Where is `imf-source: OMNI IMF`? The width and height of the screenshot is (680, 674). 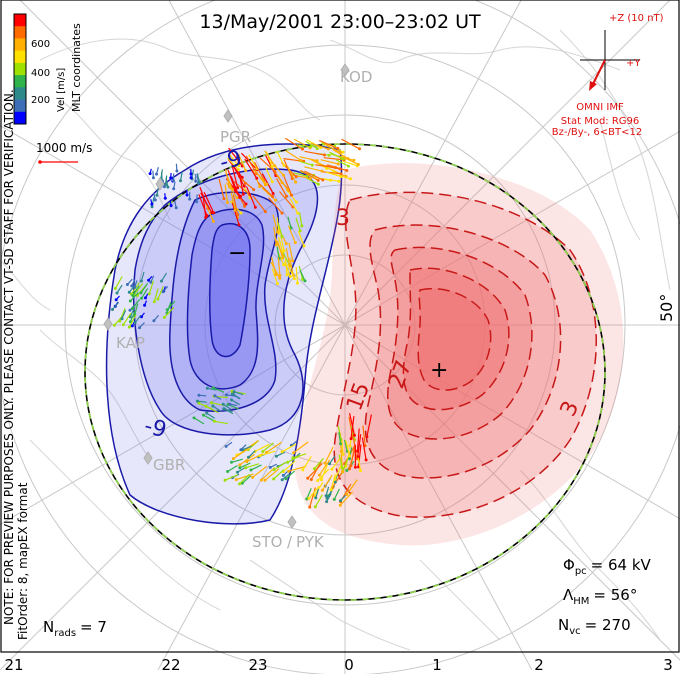 imf-source: OMNI IMF is located at coordinates (600, 107).